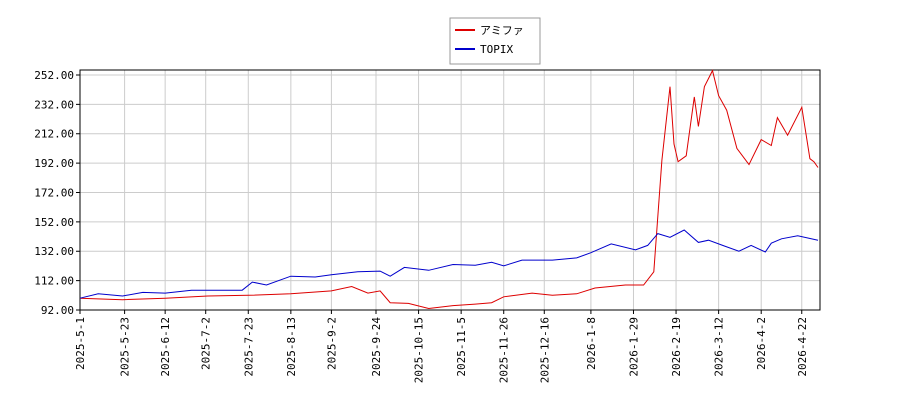 This screenshot has height=400, width=900. Describe the element at coordinates (676, 347) in the screenshot. I see `x-tick-label: 2026-2-19` at that location.